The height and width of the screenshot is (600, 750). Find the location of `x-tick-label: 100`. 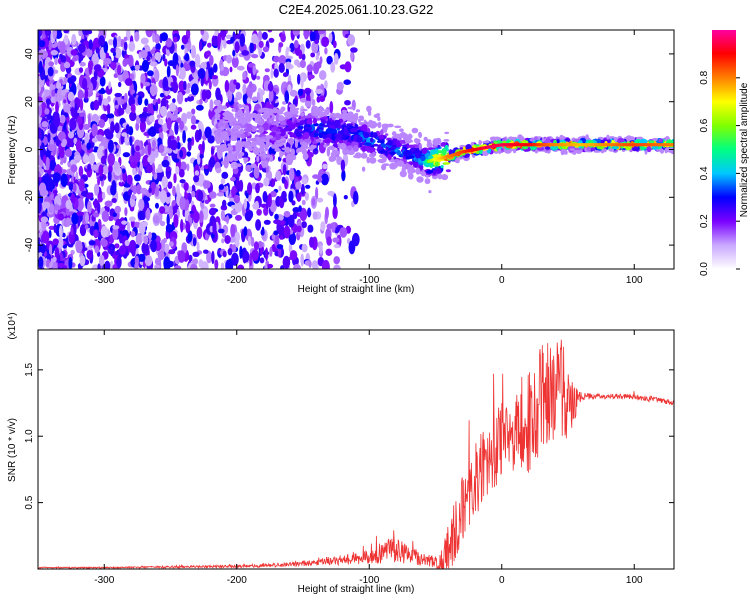

x-tick-label: 100 is located at coordinates (634, 580).